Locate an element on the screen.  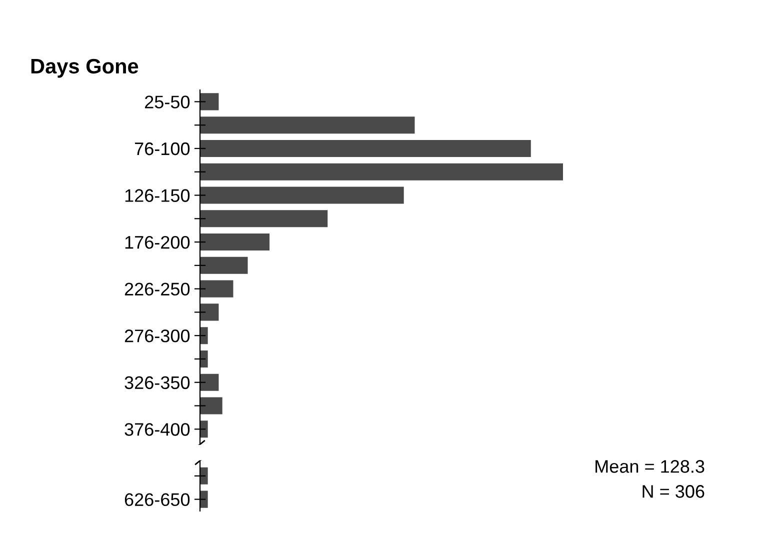
y-tick-label: 376-400 is located at coordinates (157, 429).